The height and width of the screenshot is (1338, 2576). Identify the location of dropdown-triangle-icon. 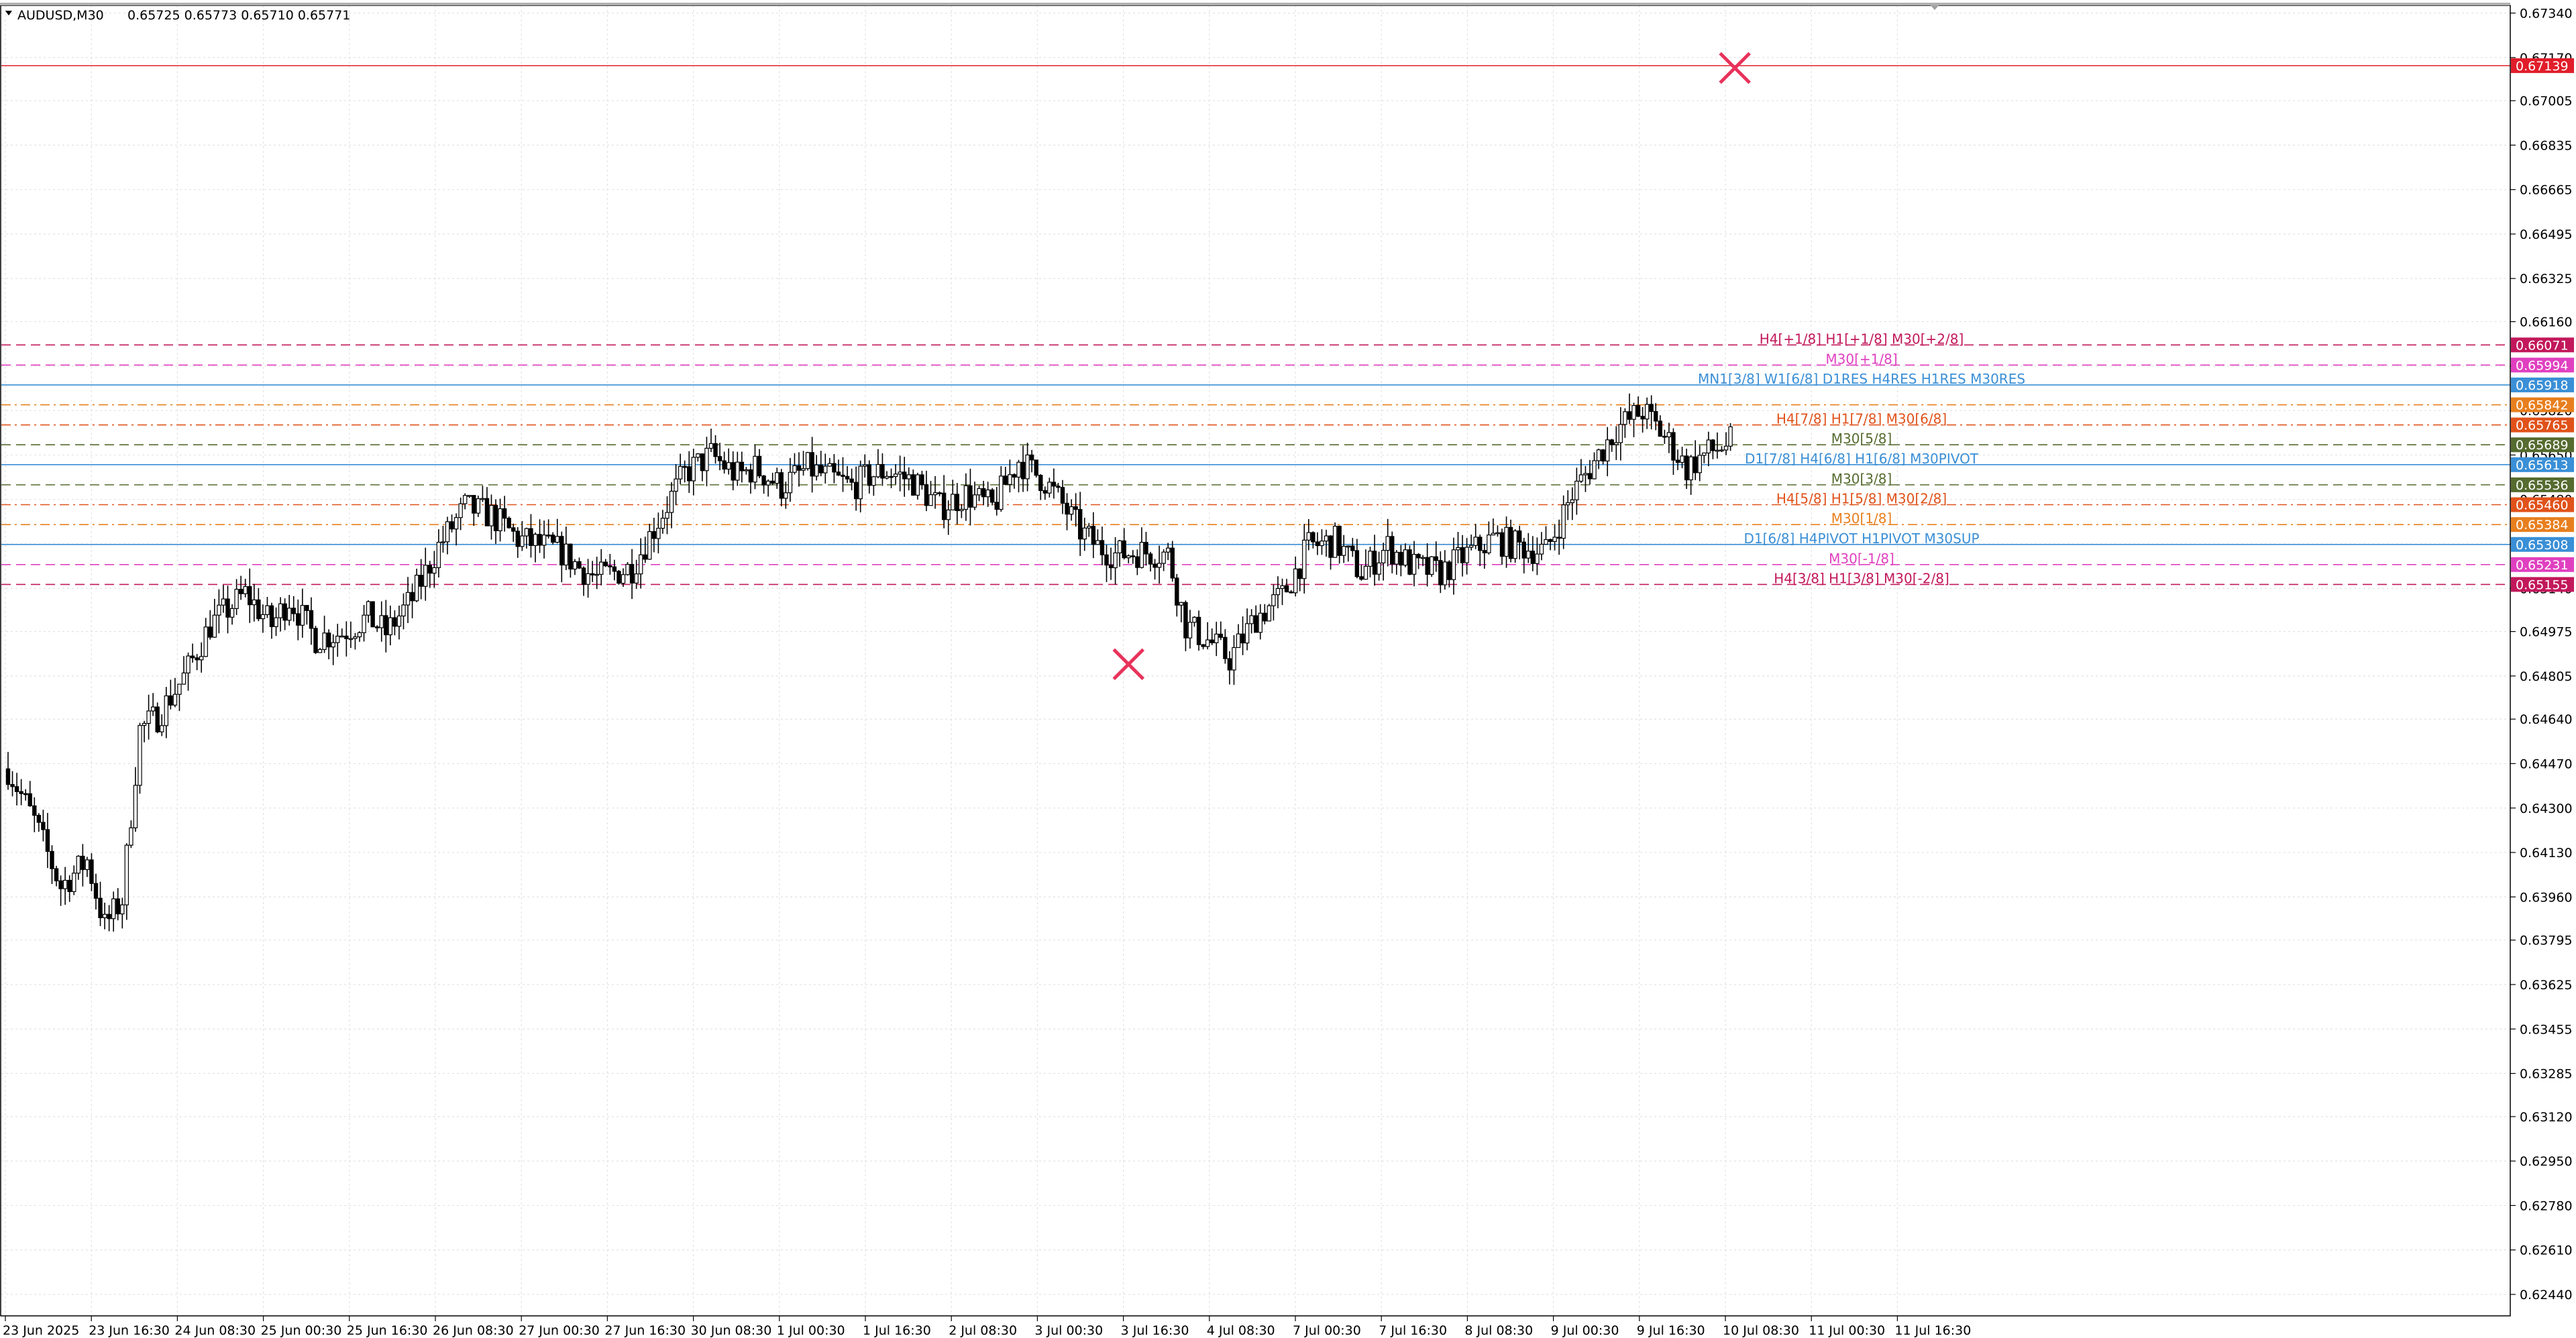
(8, 13).